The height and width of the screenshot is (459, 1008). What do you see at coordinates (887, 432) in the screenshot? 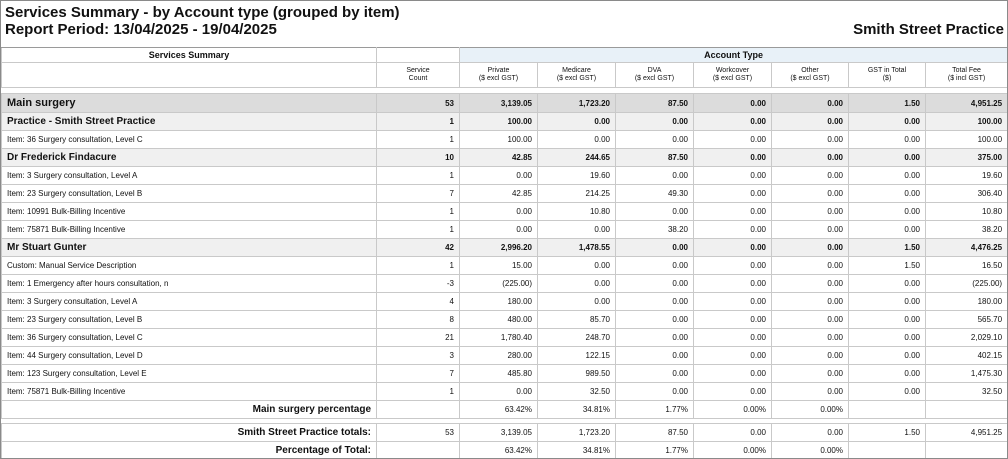
I see `row-value: 1.50` at bounding box center [887, 432].